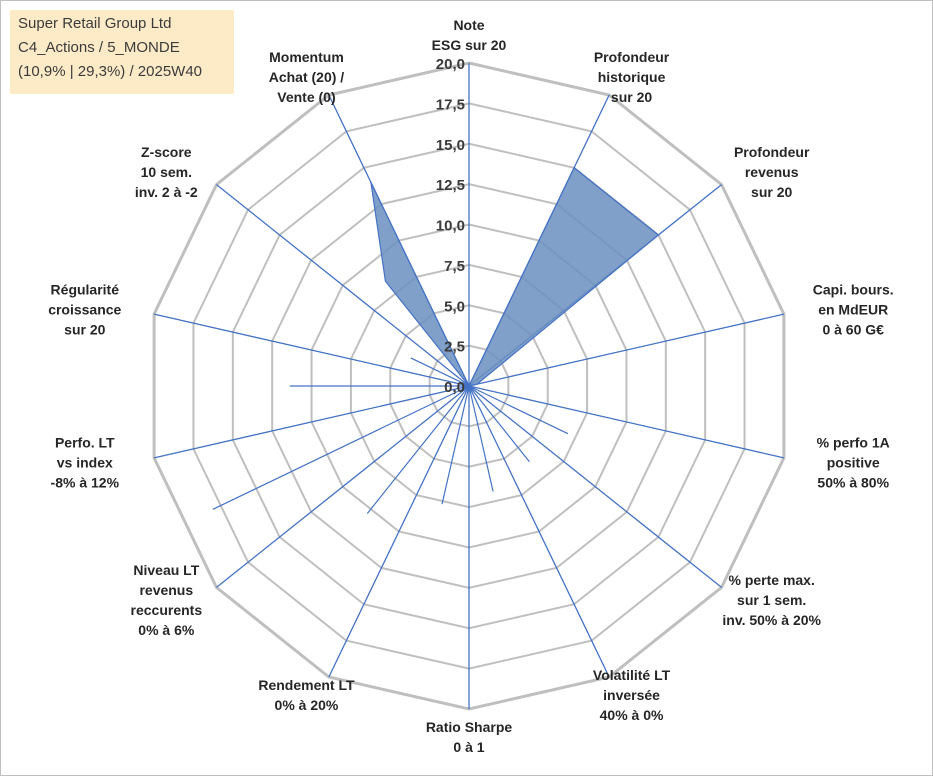  What do you see at coordinates (454, 347) in the screenshot?
I see `tick-label: 2,5` at bounding box center [454, 347].